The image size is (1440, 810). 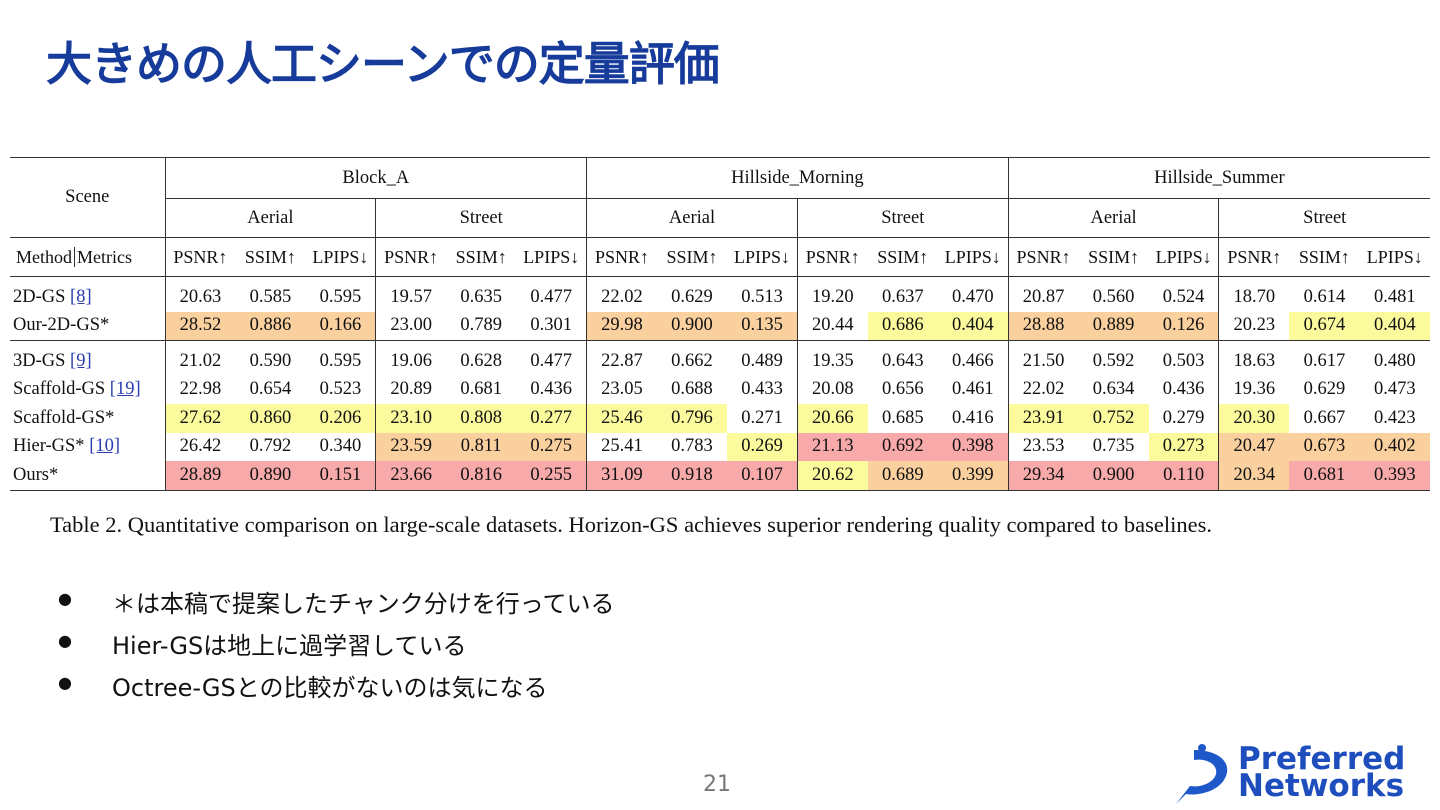 What do you see at coordinates (36, 474) in the screenshot?
I see `method-name: Ours*` at bounding box center [36, 474].